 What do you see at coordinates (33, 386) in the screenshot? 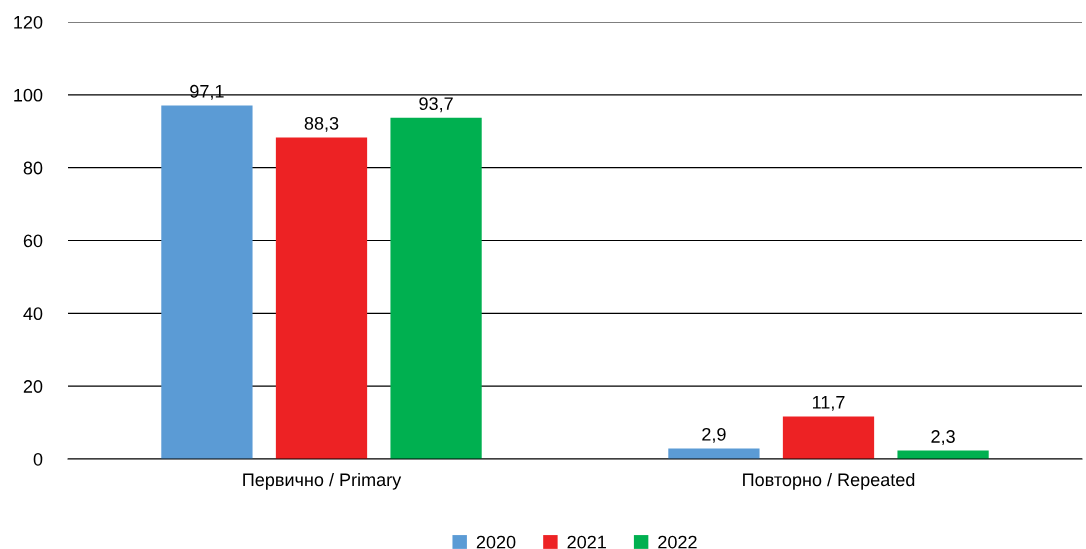
I see `y-tick-label: 20` at bounding box center [33, 386].